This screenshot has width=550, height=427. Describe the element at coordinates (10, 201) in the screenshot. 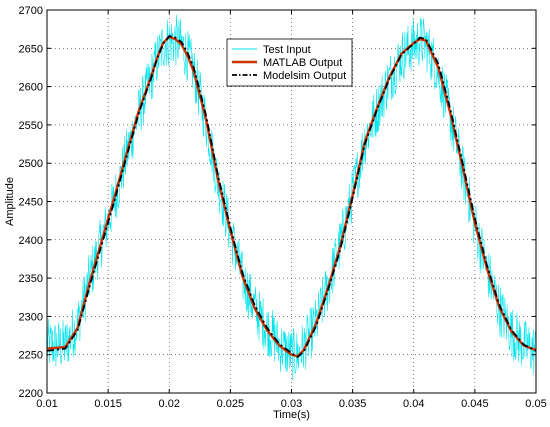

I see `y-axis-label: Amplitude` at that location.